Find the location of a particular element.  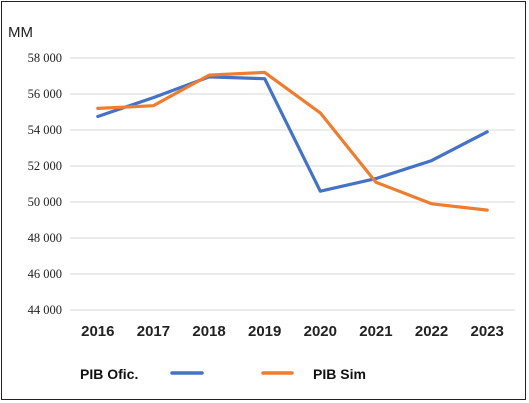

y-tick-label: 52 000 is located at coordinates (45, 166).